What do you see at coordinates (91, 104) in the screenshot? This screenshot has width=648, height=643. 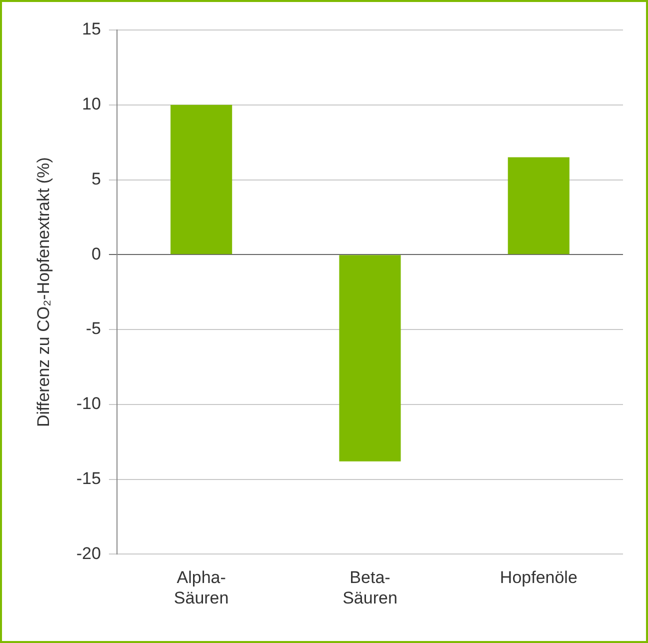 I see `y-tick-label: 10` at bounding box center [91, 104].